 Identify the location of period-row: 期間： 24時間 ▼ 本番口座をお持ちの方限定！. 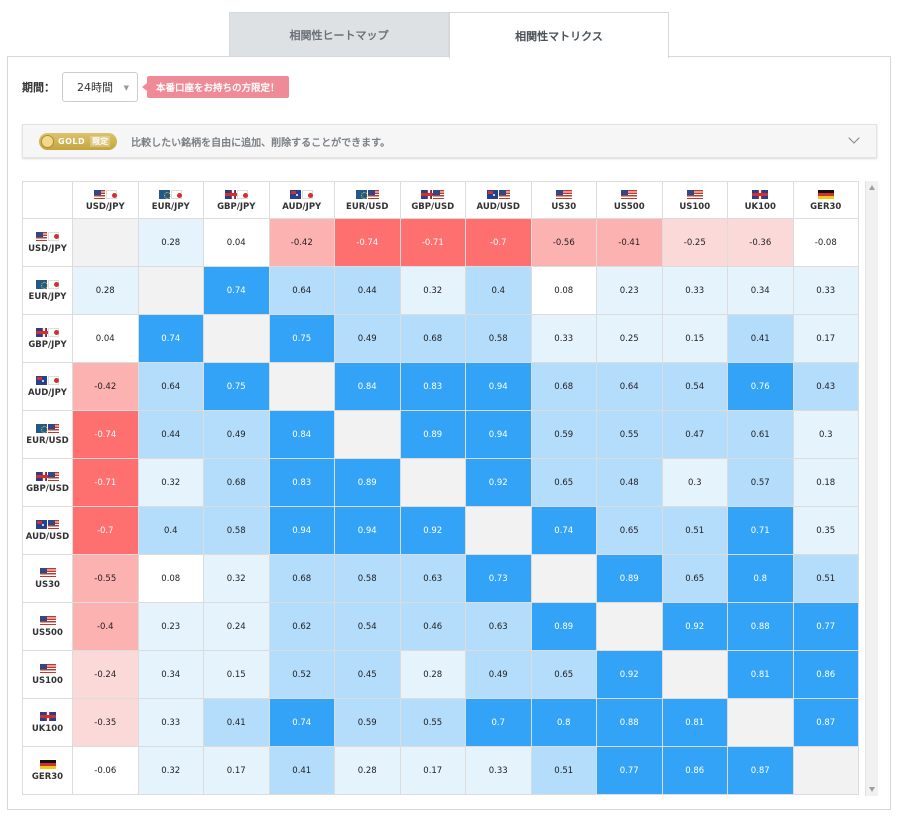
(155, 87).